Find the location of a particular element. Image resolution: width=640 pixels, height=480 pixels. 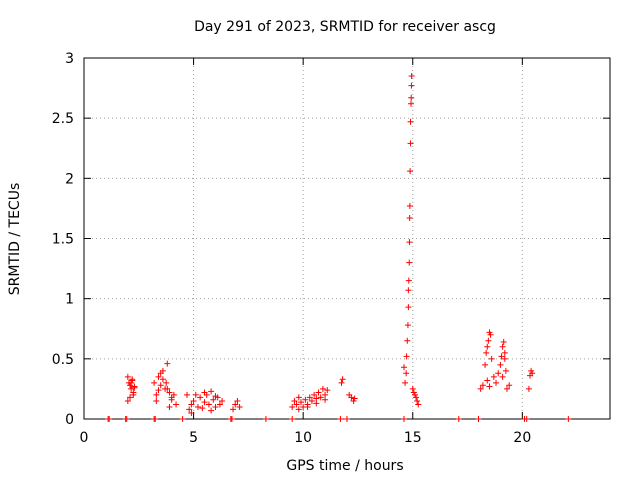

y-tick-label: 2.5 is located at coordinates (63, 119).